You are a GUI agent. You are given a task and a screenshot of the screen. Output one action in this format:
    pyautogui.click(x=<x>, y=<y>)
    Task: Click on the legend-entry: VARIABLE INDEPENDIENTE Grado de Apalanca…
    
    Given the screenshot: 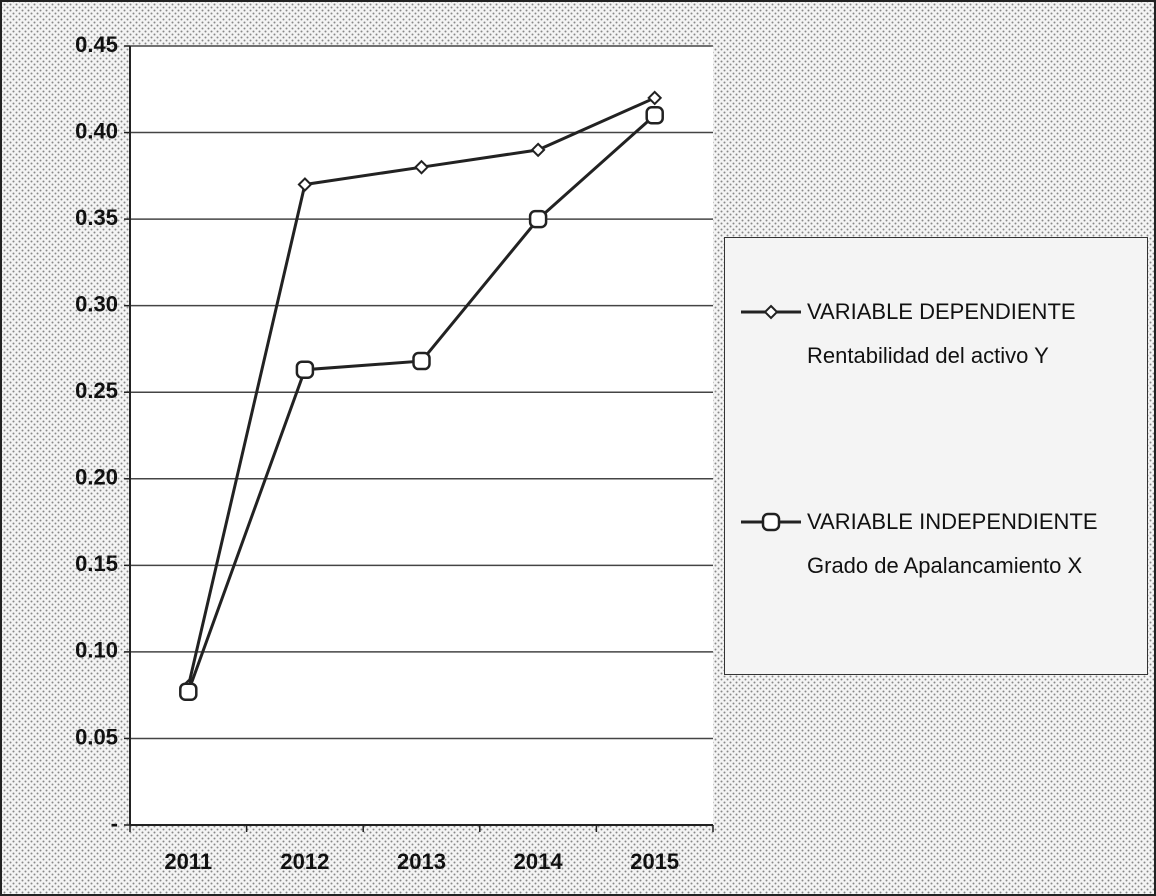 What is the action you would take?
    pyautogui.click(x=940, y=544)
    